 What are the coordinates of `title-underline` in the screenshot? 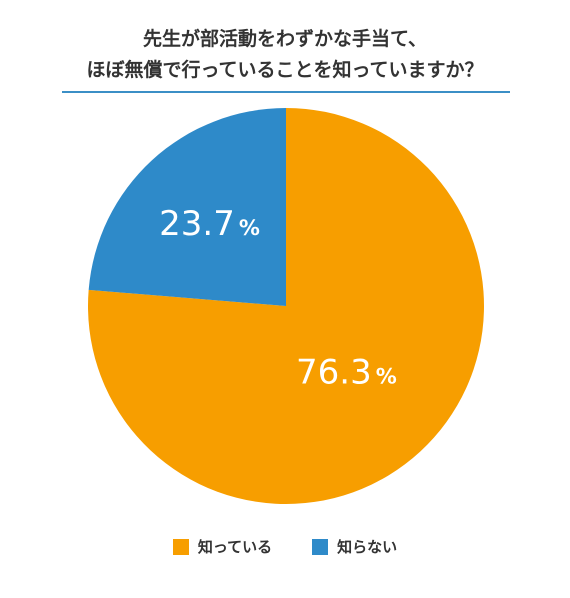 It's located at (286, 92).